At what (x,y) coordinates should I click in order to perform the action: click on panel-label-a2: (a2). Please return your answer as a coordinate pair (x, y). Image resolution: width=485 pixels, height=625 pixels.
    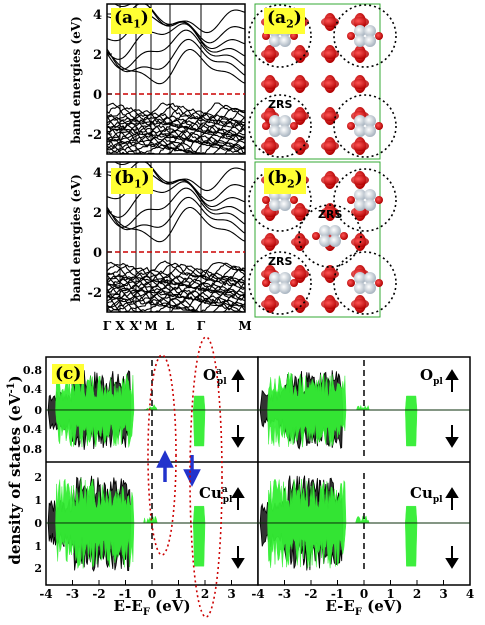
    Looking at the image, I should click on (284, 21).